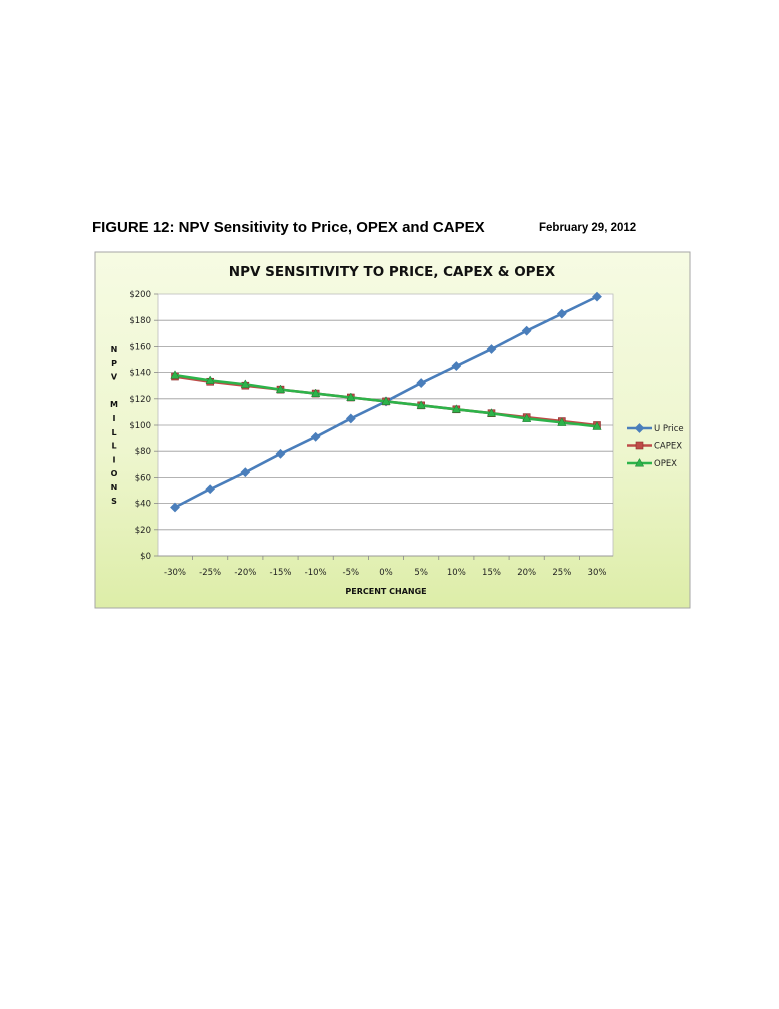 The width and height of the screenshot is (779, 1009). I want to click on y-axis-label-letter: O, so click(114, 473).